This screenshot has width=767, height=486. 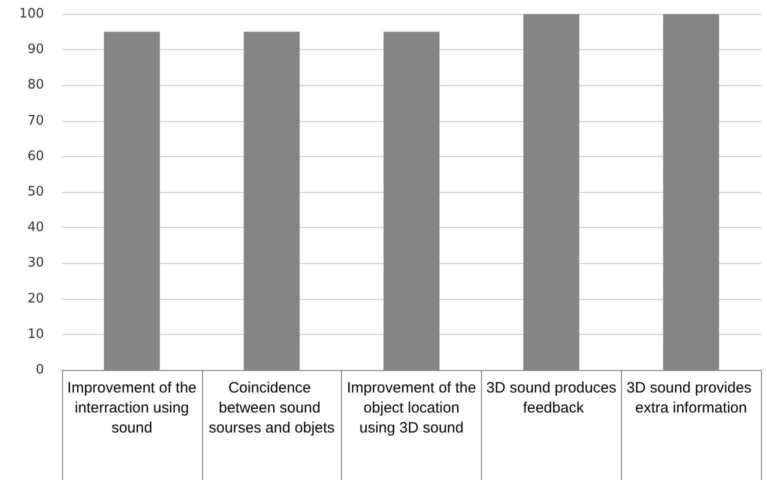 What do you see at coordinates (40, 370) in the screenshot?
I see `y-tick-label: 0` at bounding box center [40, 370].